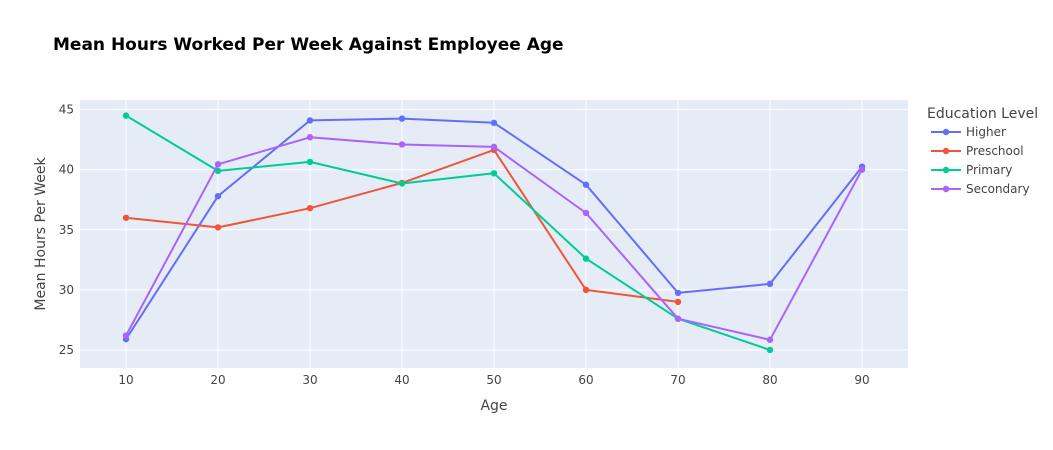 The width and height of the screenshot is (1053, 450). What do you see at coordinates (41, 234) in the screenshot?
I see `y-axis-label: Mean Hours Per Week` at bounding box center [41, 234].